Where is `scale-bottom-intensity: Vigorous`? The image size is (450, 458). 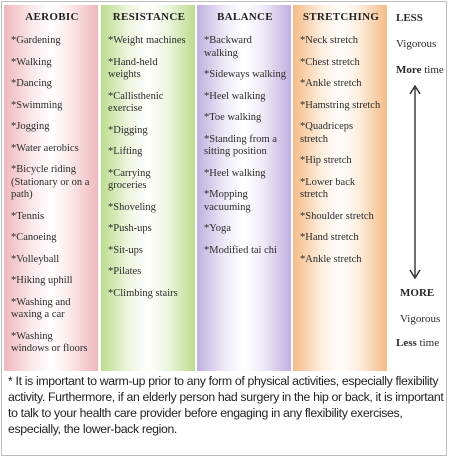 scale-bottom-intensity: Vigorous is located at coordinates (420, 319).